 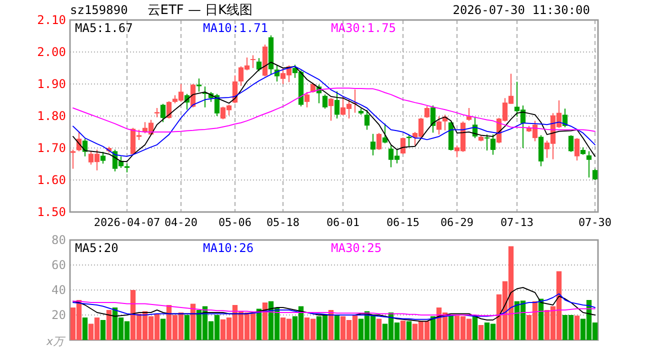 I want to click on x-tick-label: 05-18, so click(x=283, y=222).